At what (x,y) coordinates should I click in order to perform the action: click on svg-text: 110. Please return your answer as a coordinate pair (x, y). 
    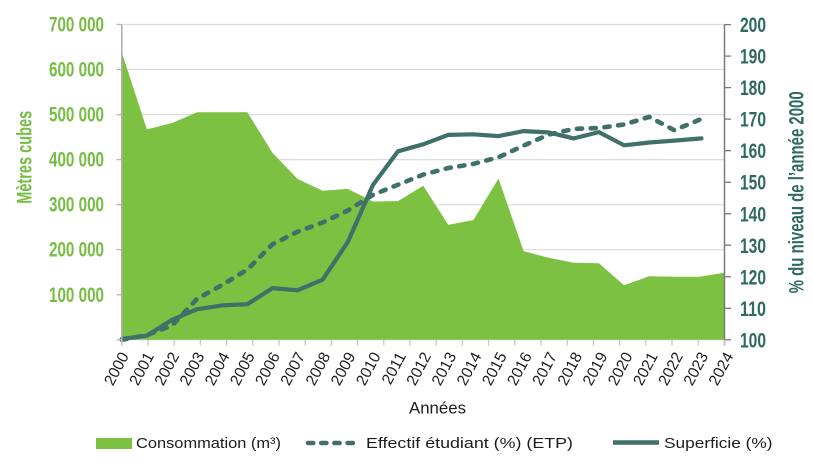
    Looking at the image, I should click on (753, 309).